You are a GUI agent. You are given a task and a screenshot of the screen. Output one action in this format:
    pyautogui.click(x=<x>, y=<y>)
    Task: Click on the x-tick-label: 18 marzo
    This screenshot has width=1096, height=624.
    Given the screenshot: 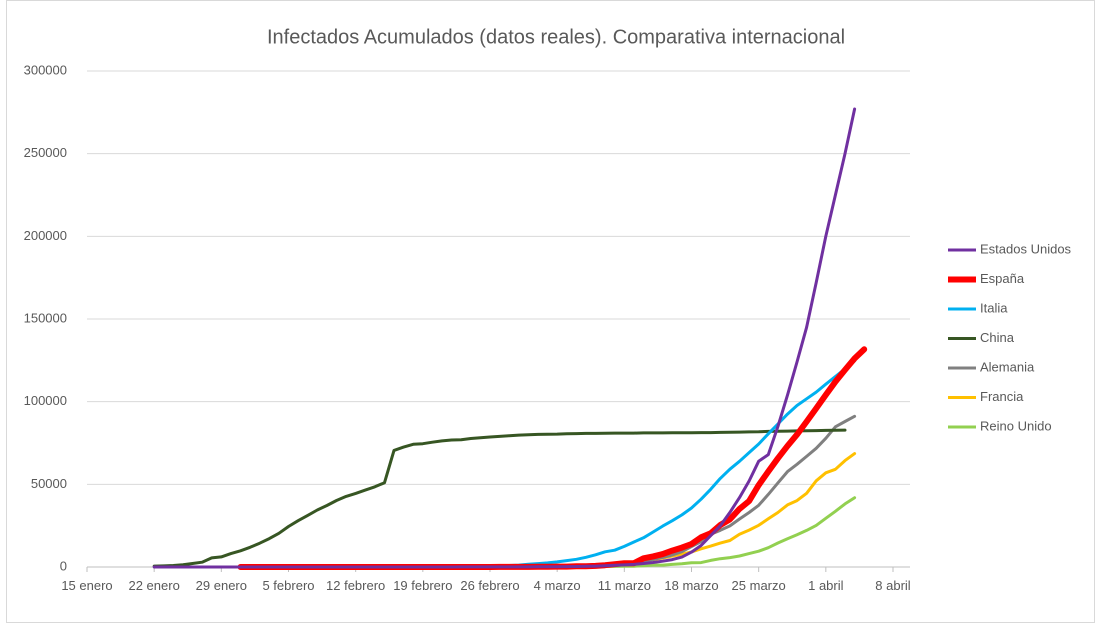 What is the action you would take?
    pyautogui.click(x=691, y=585)
    